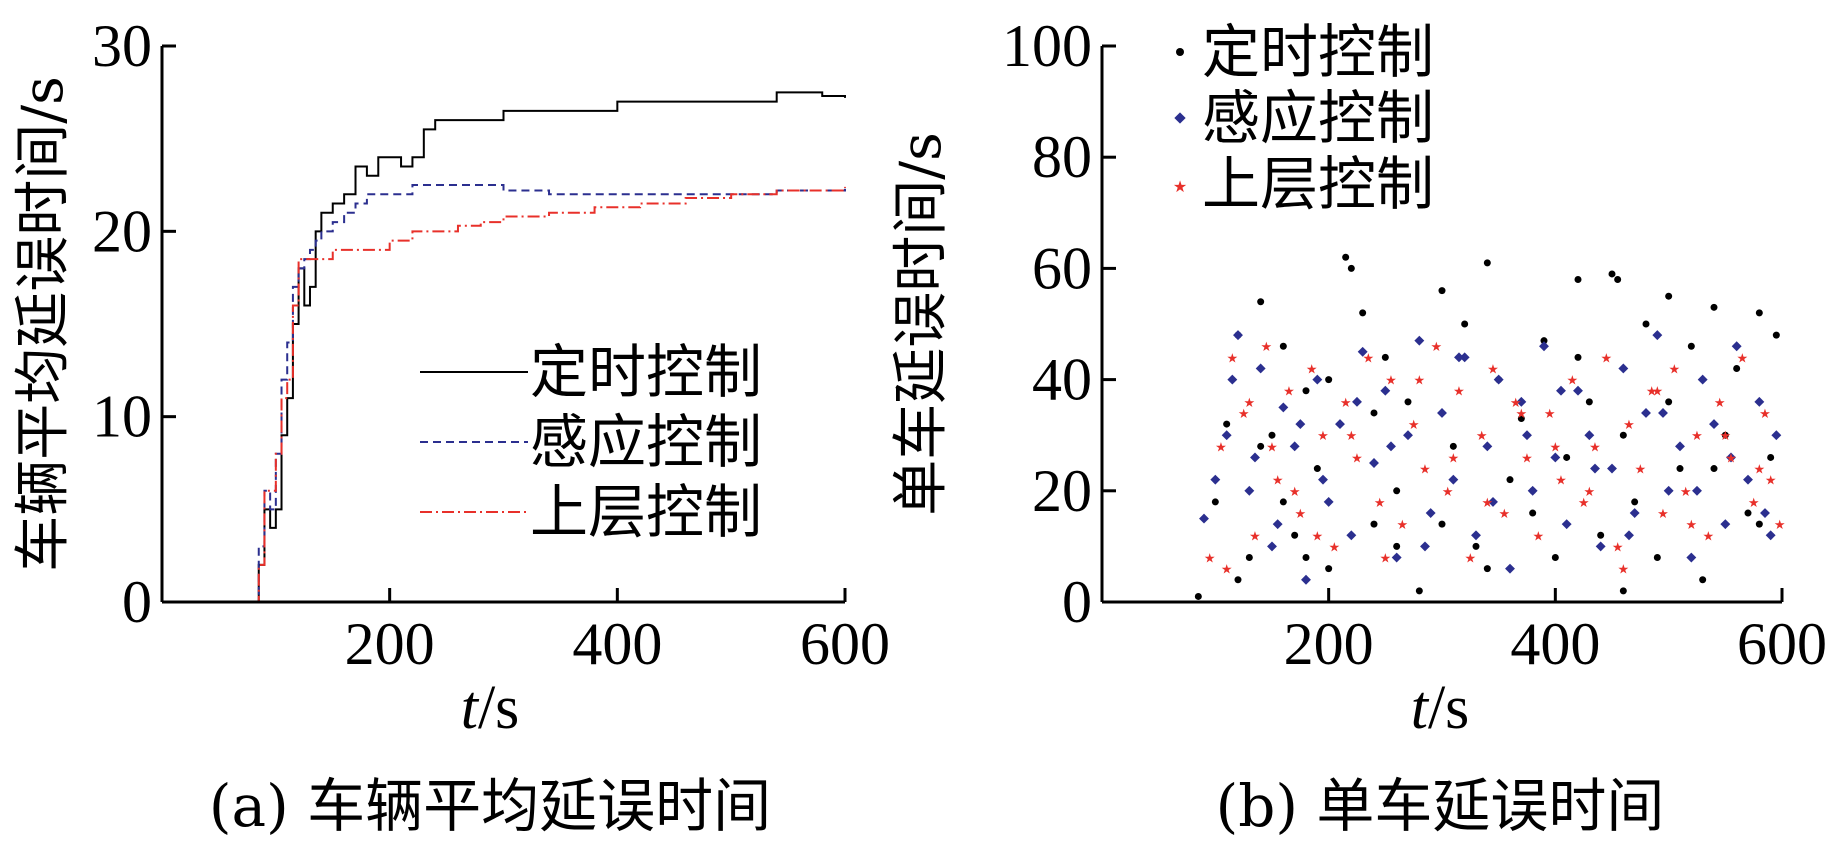 The width and height of the screenshot is (1832, 846). What do you see at coordinates (921, 324) in the screenshot?
I see `panel-b-y-axis-title: 单车延误时间/s` at bounding box center [921, 324].